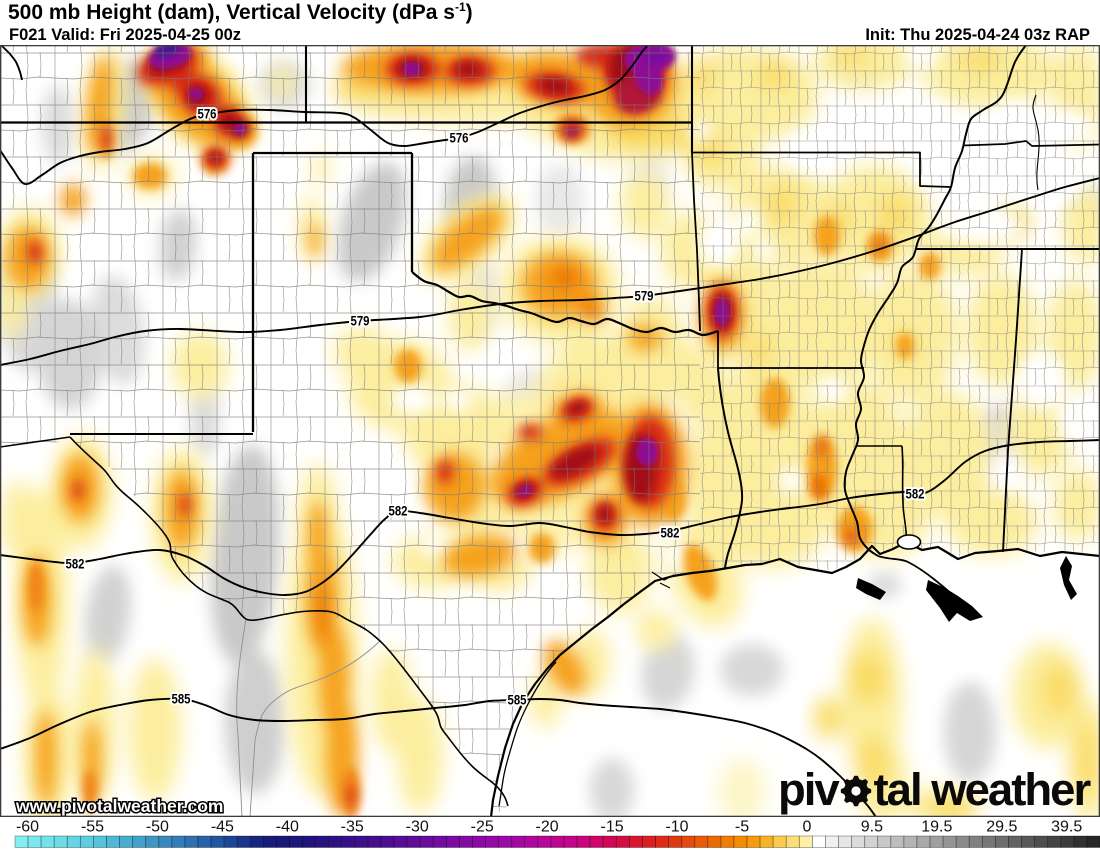  I want to click on svg-text: -35, so click(352, 827).